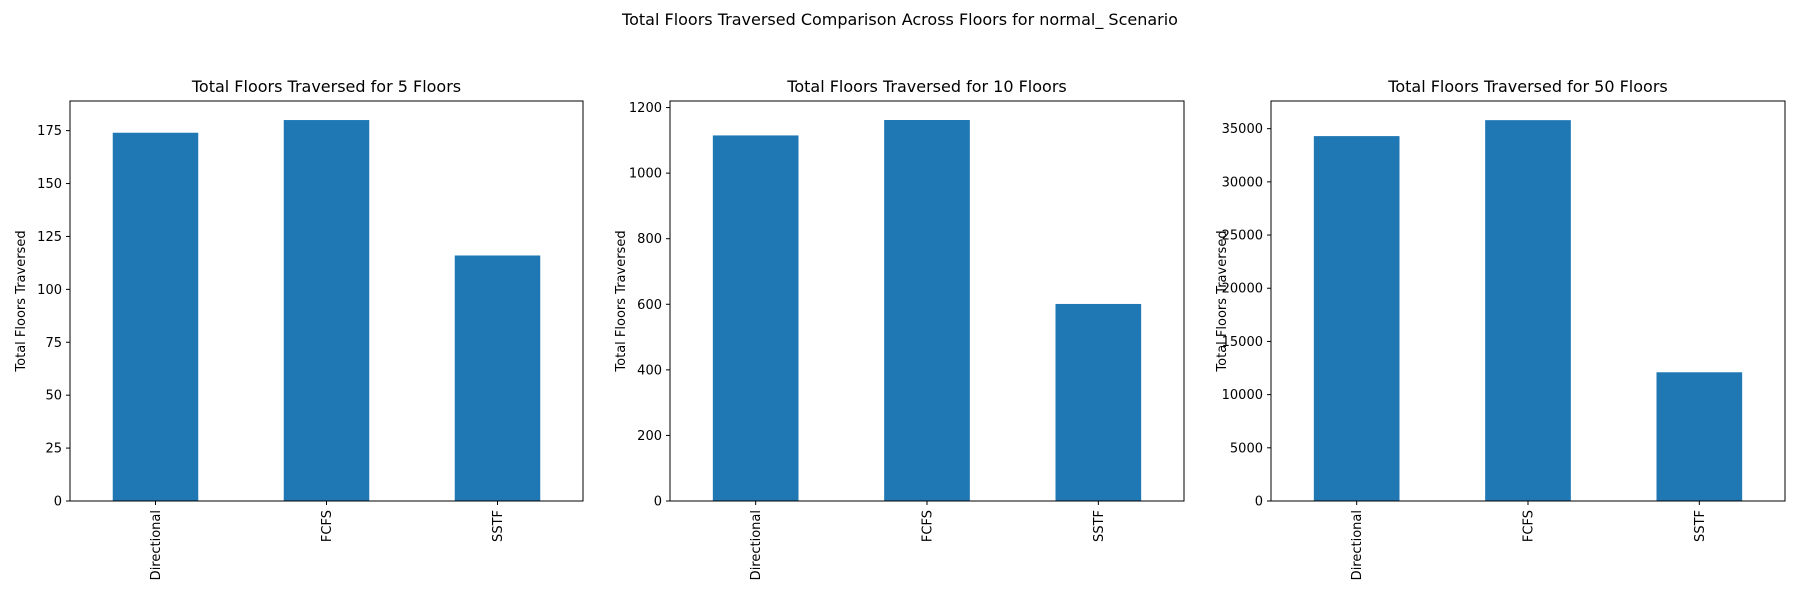 This screenshot has width=1800, height=600. I want to click on chart-title: Total Floors Traversed for 50 Floors, so click(1527, 86).